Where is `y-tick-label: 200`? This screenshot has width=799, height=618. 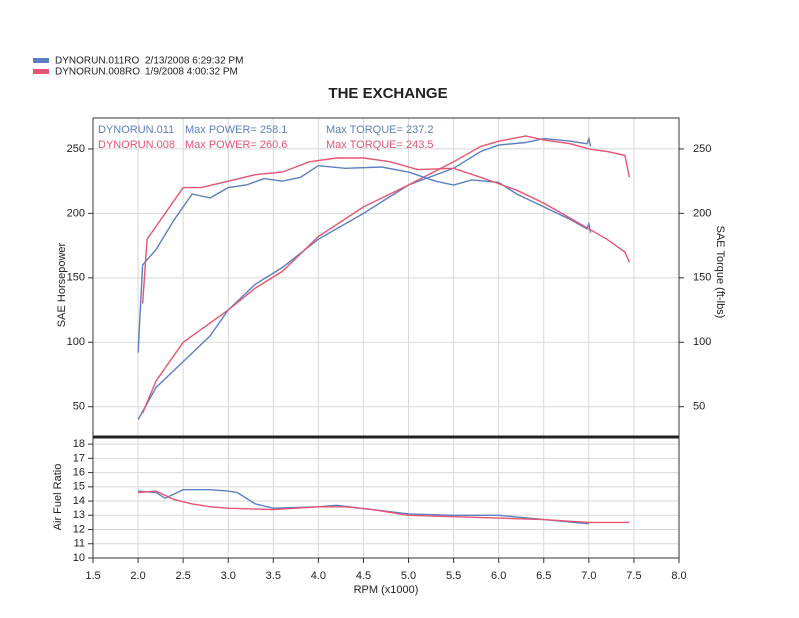 y-tick-label: 200 is located at coordinates (76, 213).